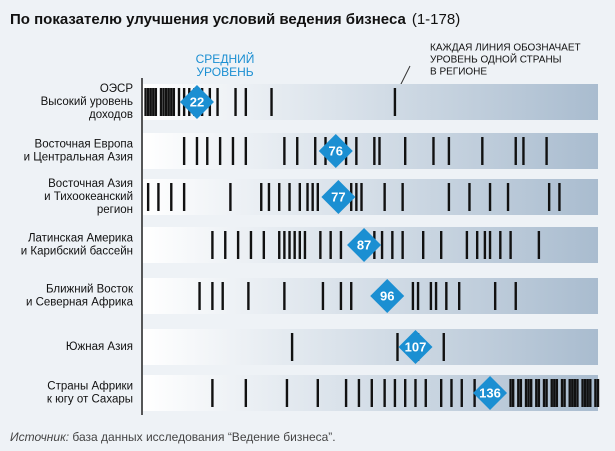 This screenshot has width=615, height=451. Describe the element at coordinates (90, 290) in the screenshot. I see `row-label: Ближний Восток` at that location.